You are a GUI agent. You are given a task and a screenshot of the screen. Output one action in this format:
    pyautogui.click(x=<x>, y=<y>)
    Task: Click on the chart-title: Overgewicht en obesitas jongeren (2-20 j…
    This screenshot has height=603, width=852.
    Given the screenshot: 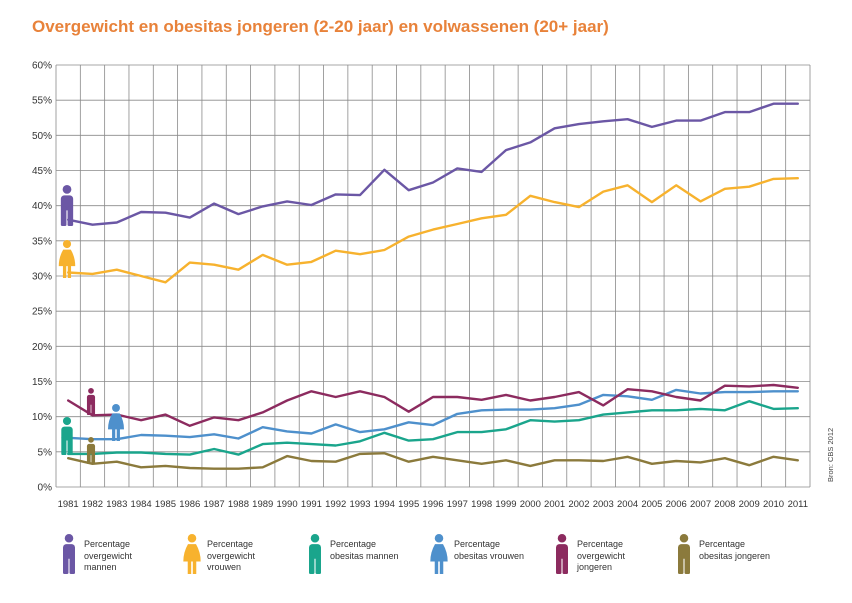 What is the action you would take?
    pyautogui.click(x=320, y=26)
    